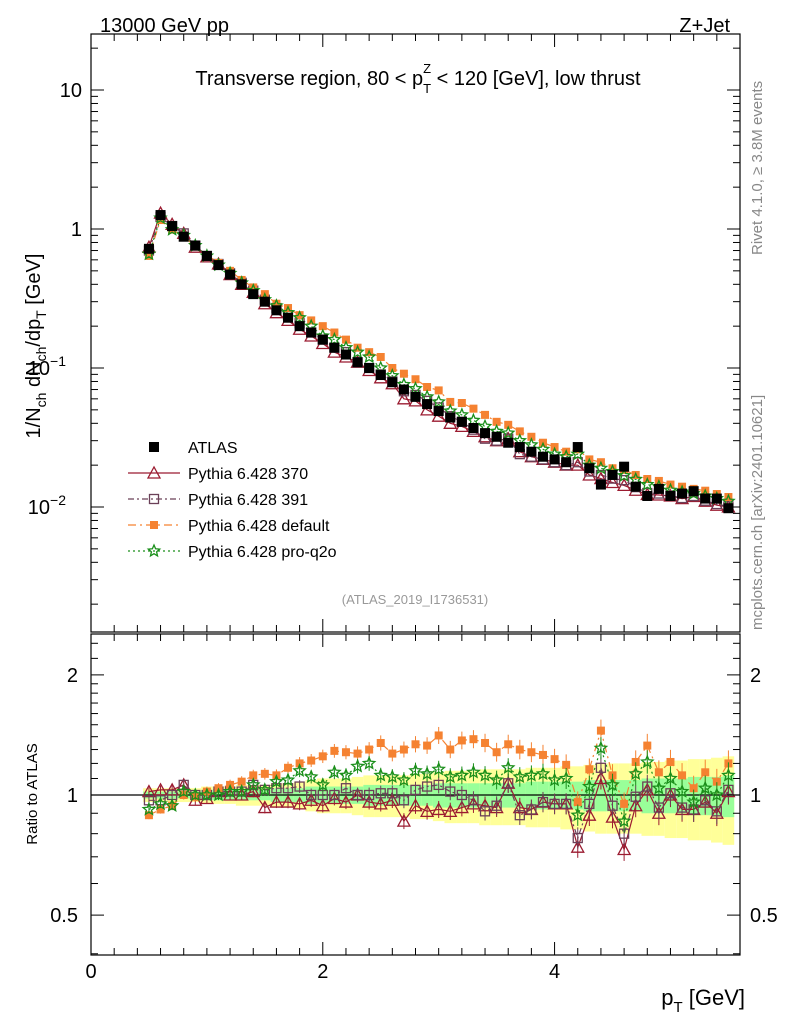 This screenshot has width=786, height=1024. What do you see at coordinates (322, 972) in the screenshot?
I see `ratio-xtick-label: 2` at bounding box center [322, 972].